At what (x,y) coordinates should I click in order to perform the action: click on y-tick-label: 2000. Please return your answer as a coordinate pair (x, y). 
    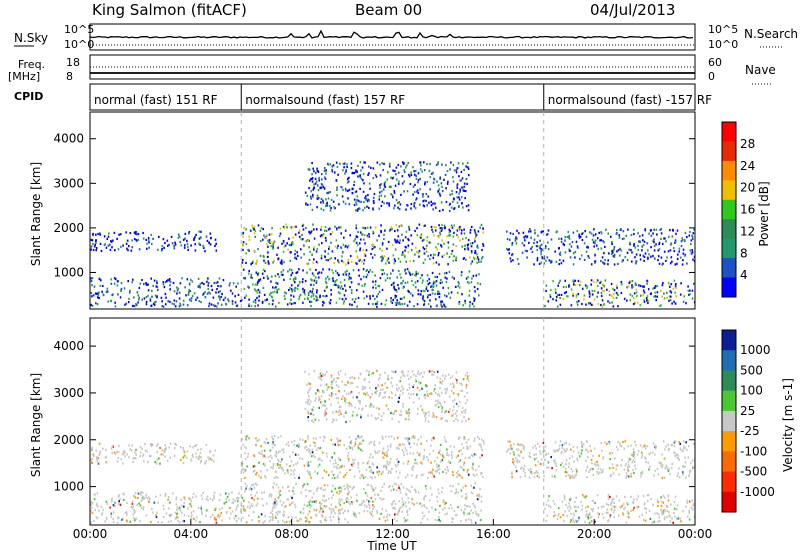
    Looking at the image, I should click on (68, 228).